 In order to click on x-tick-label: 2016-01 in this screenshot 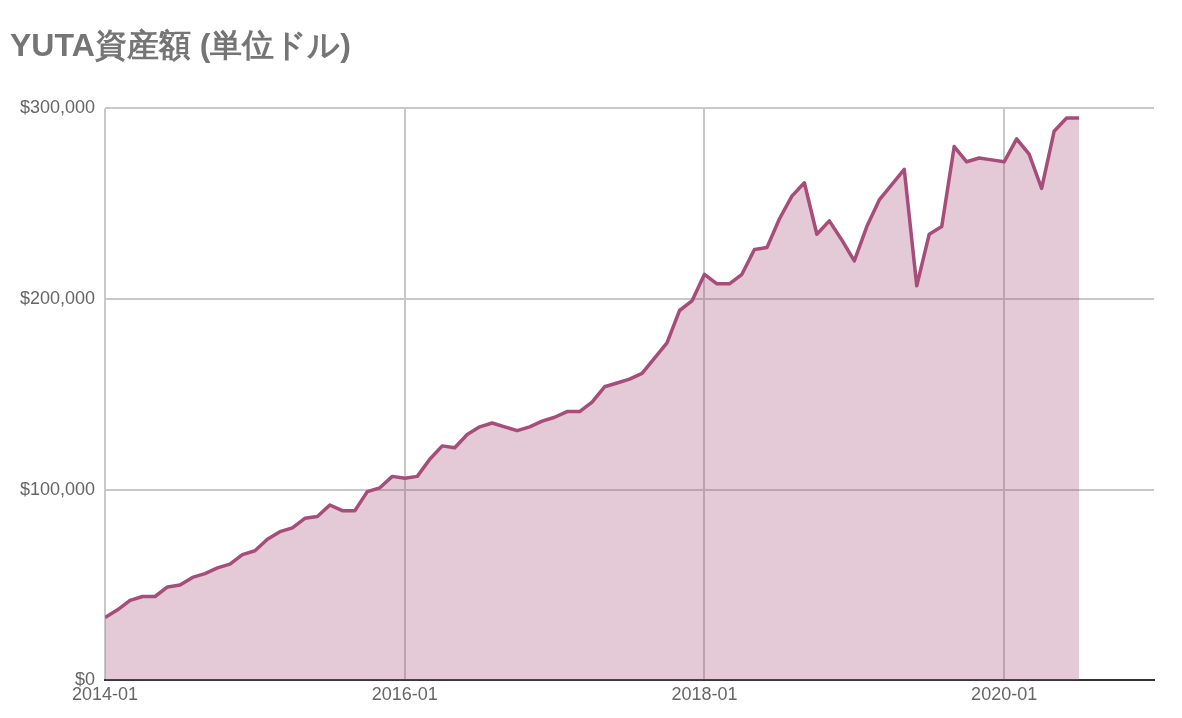, I will do `click(404, 694)`.